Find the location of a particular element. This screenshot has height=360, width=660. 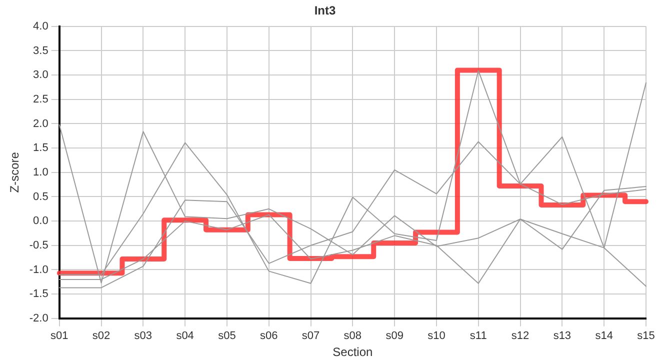

y-tick-label: 0.5 is located at coordinates (40, 196).